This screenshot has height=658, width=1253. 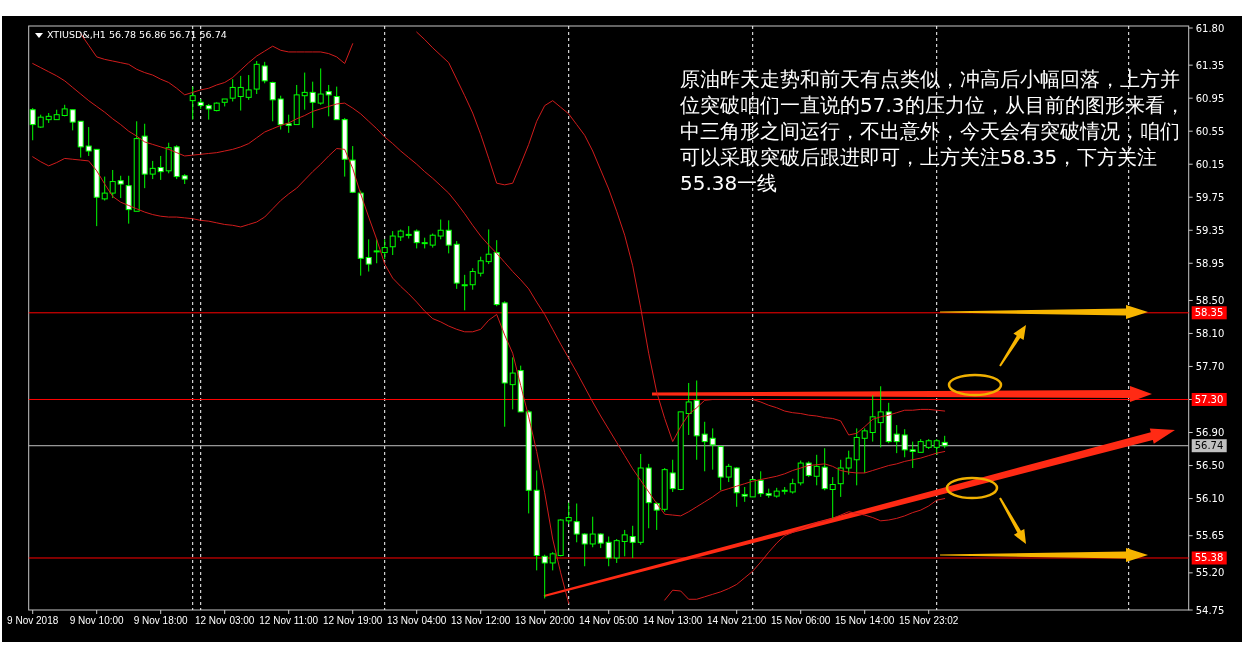 I want to click on y-tick-label: 61.80, so click(x=1210, y=28).